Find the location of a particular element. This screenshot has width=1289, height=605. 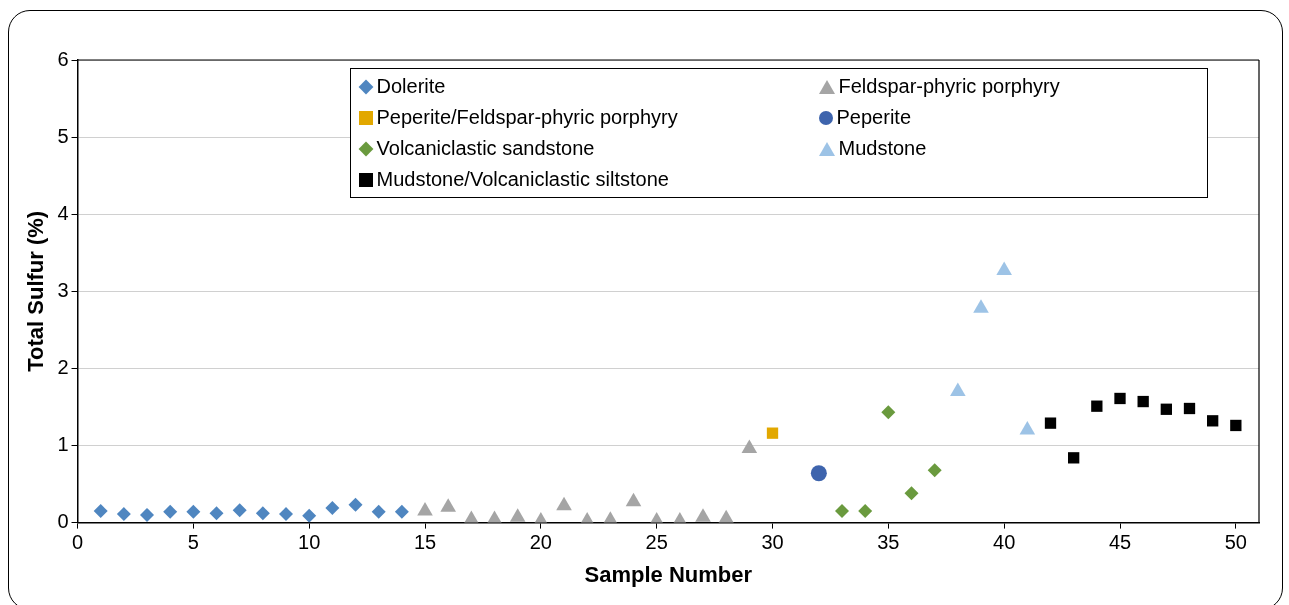

y-tick-label: 5 is located at coordinates (63, 135).